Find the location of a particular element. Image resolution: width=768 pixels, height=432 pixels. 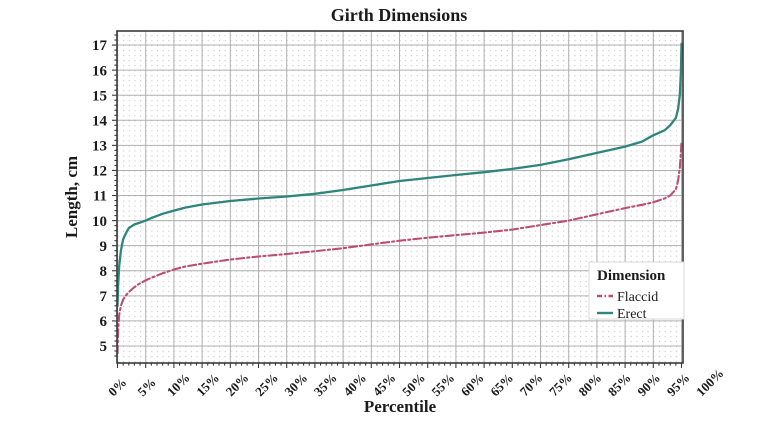

legend: Dimension Flaccid Erect is located at coordinates (636, 291).